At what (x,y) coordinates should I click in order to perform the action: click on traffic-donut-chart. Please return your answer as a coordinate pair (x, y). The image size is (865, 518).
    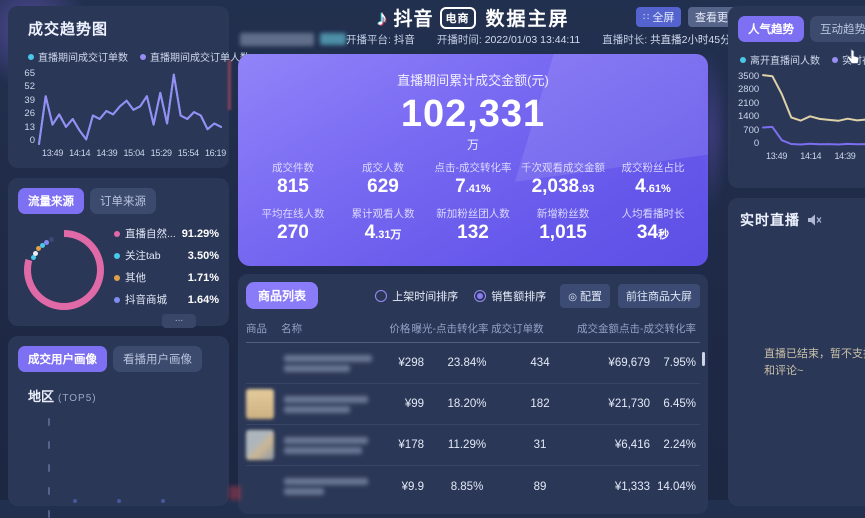
    Looking at the image, I should click on (64, 270).